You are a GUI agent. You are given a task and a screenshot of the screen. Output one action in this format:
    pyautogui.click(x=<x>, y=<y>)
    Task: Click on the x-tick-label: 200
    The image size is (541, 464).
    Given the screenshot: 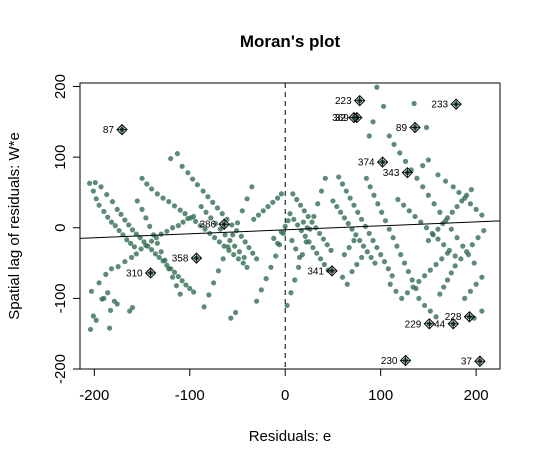 What is the action you would take?
    pyautogui.click(x=476, y=395)
    